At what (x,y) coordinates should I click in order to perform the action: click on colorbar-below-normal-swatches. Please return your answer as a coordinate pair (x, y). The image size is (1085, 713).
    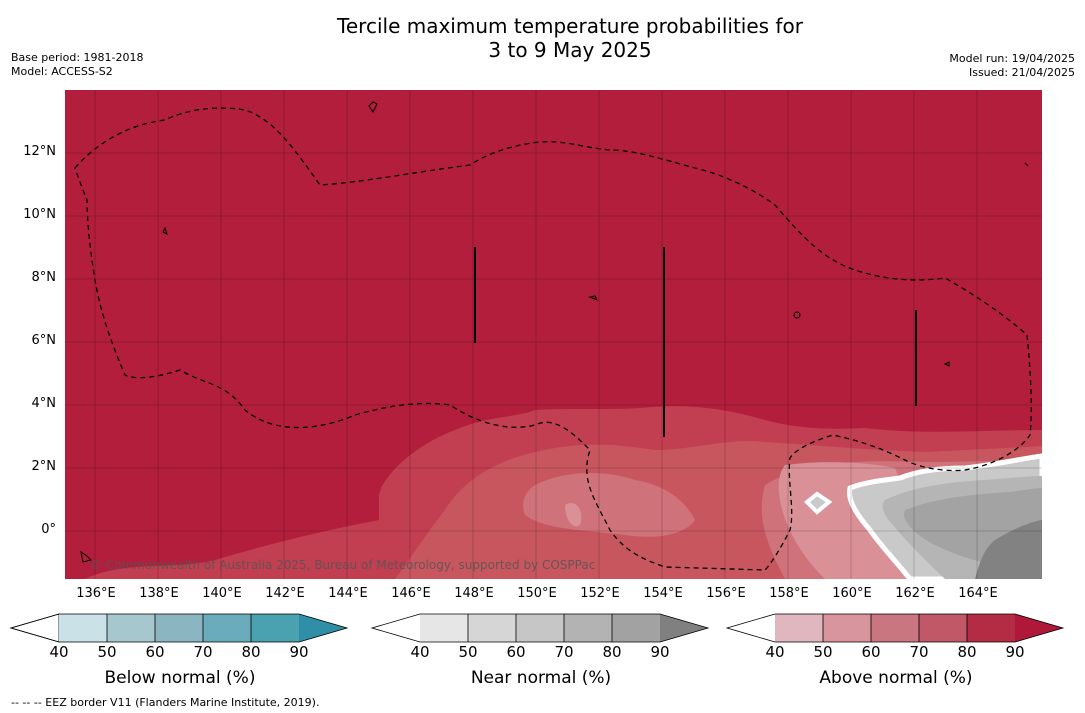
    Looking at the image, I should click on (179, 628).